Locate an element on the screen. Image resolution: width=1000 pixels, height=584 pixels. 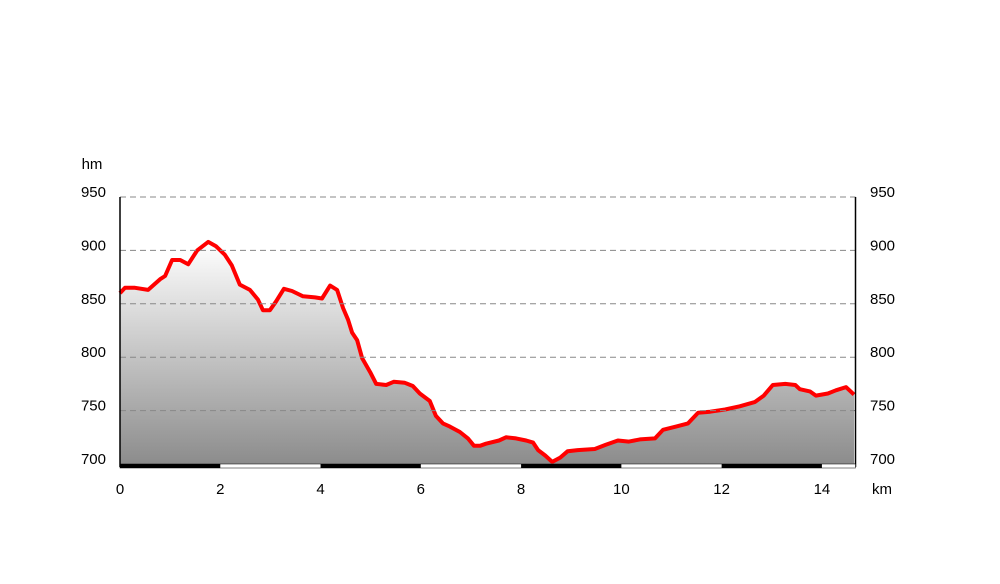
y2-tick-label: 800 is located at coordinates (882, 352).